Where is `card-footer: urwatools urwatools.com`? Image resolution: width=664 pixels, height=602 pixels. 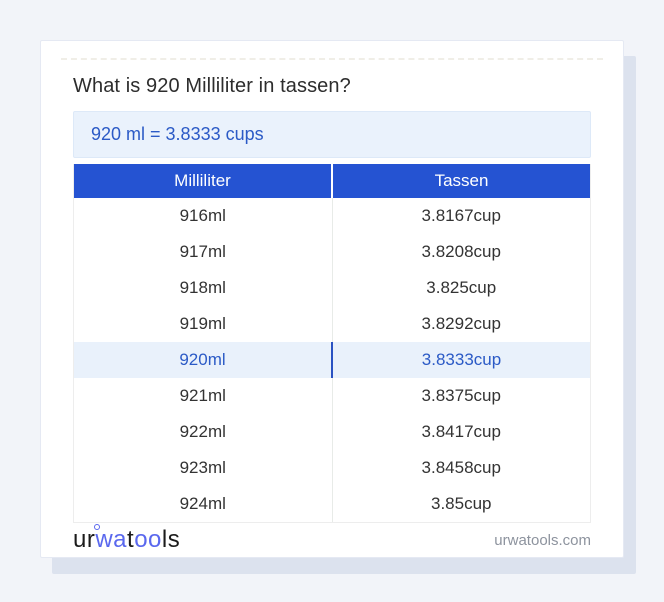 card-footer: urwatools urwatools.com is located at coordinates (332, 540).